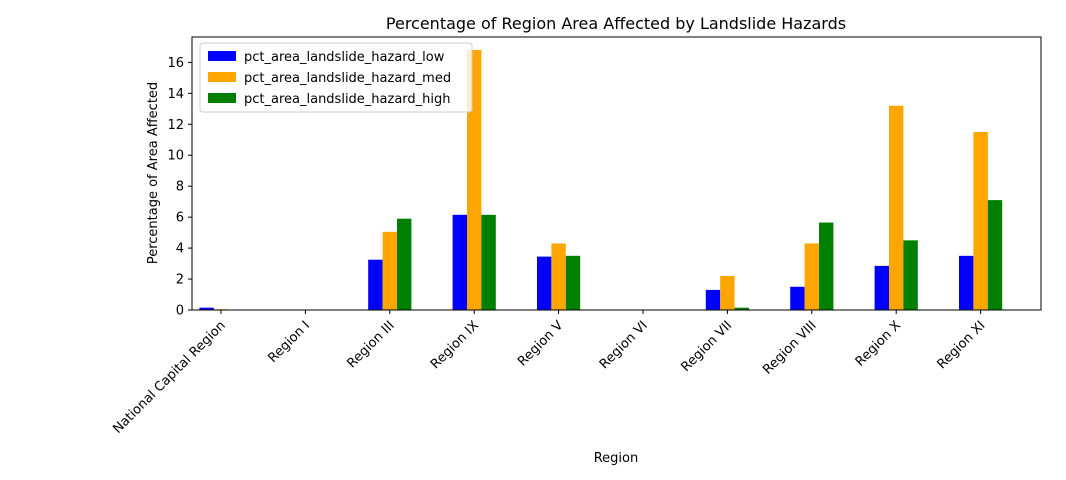 Image resolution: width=1066 pixels, height=480 pixels. I want to click on y-tick-label-5: 10, so click(175, 156).